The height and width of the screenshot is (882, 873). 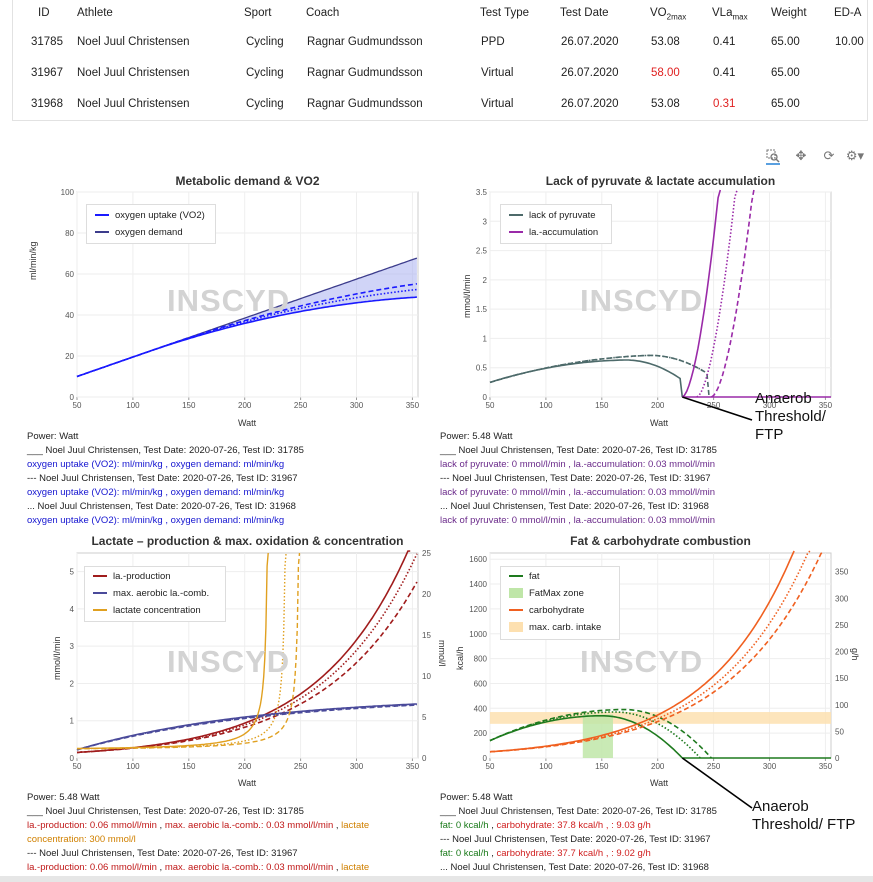 What do you see at coordinates (426, 553) in the screenshot?
I see `y2-tick-label: 25` at bounding box center [426, 553].